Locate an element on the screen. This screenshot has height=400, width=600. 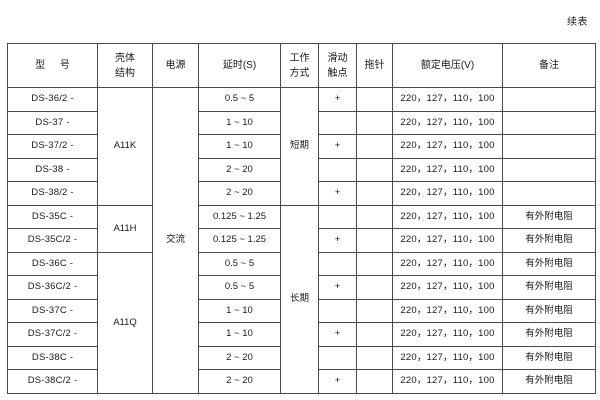
table-row: DS-38 - 2 ~ 20 220，127，110，100 is located at coordinates (301, 169).